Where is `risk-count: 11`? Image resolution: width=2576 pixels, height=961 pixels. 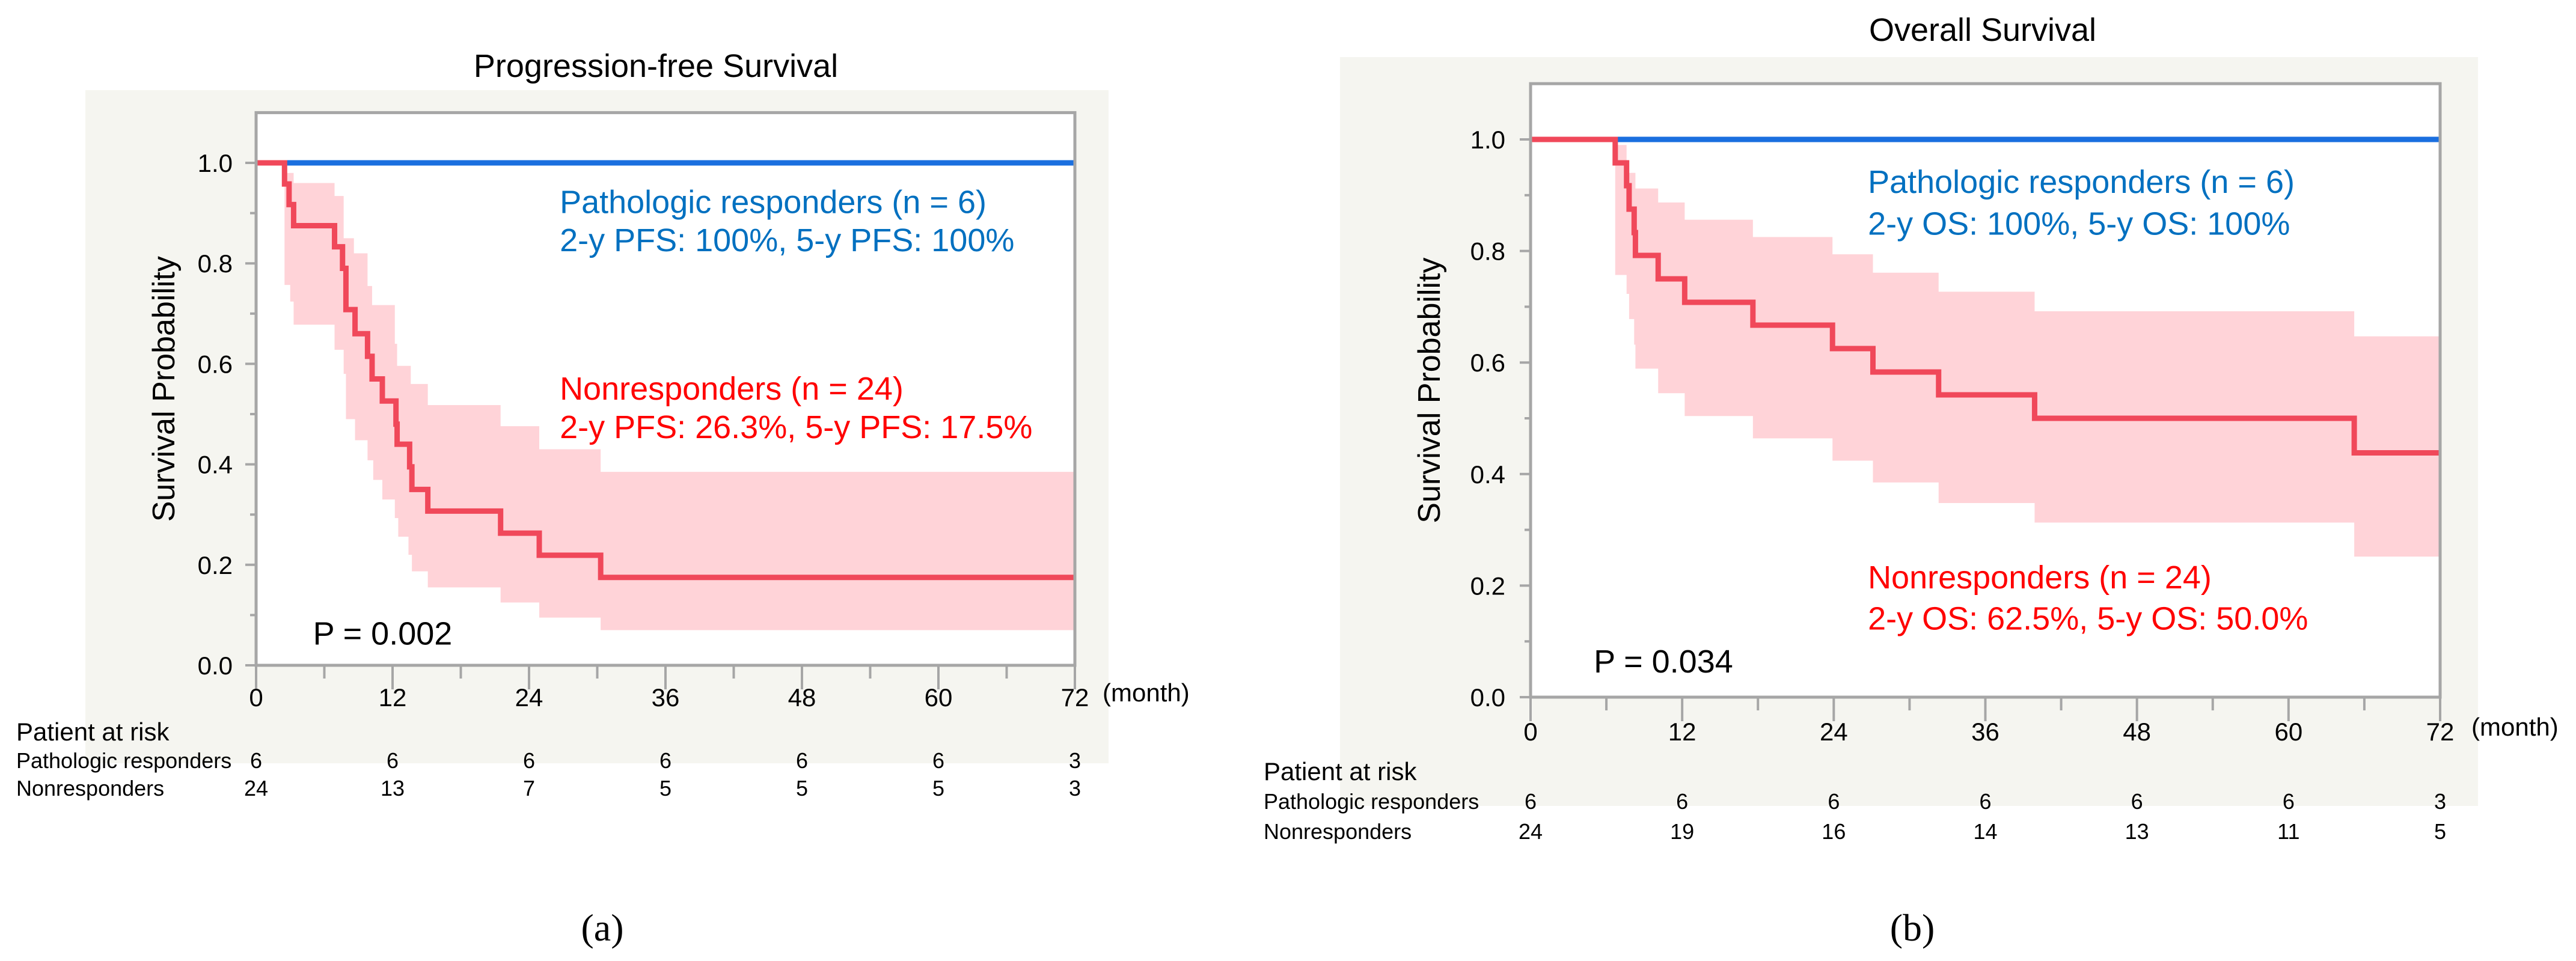 risk-count: 11 is located at coordinates (2288, 831).